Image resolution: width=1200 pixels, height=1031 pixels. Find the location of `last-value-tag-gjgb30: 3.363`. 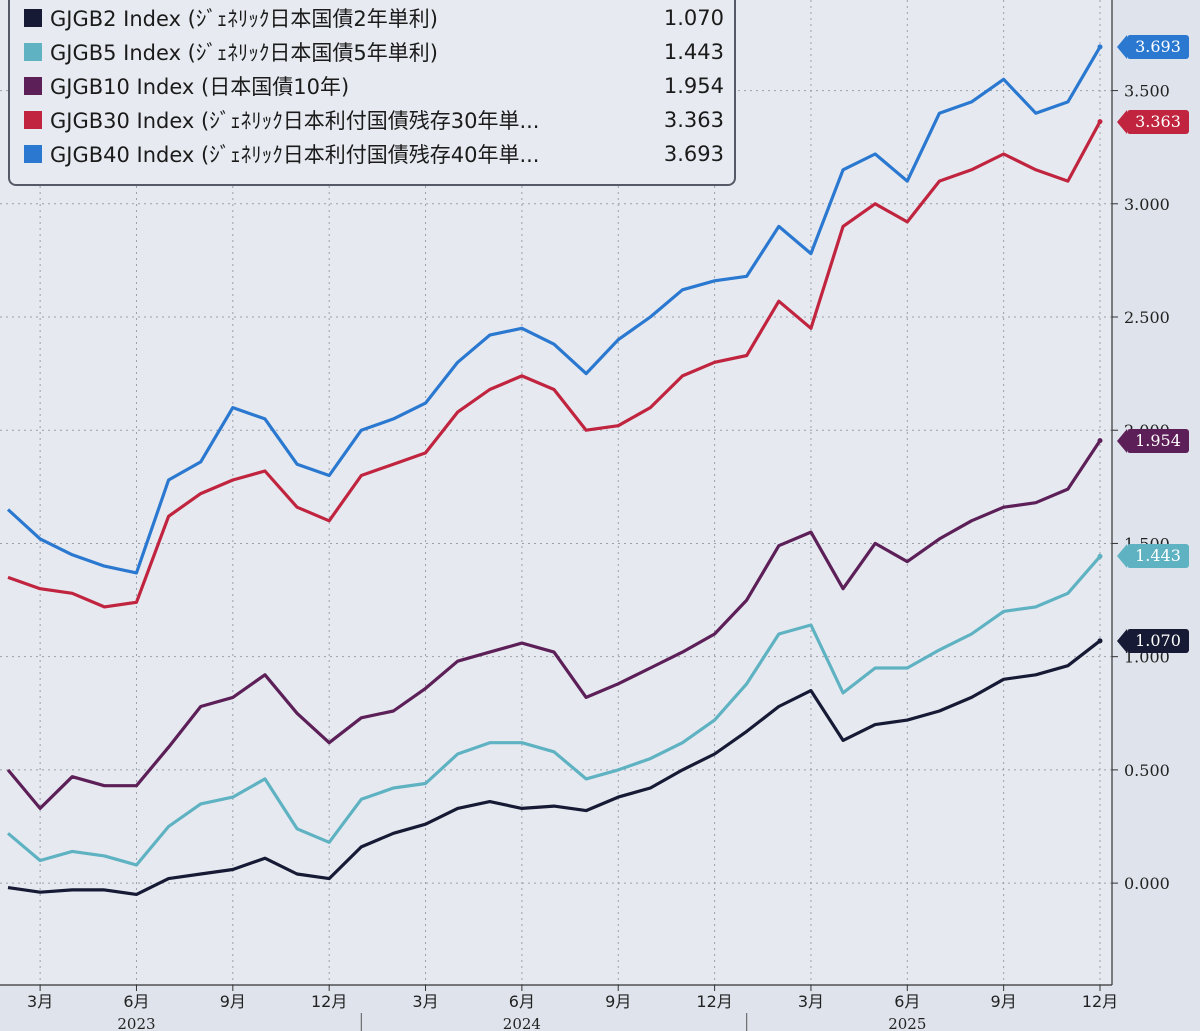

last-value-tag-gjgb30: 3.363 is located at coordinates (1153, 121).